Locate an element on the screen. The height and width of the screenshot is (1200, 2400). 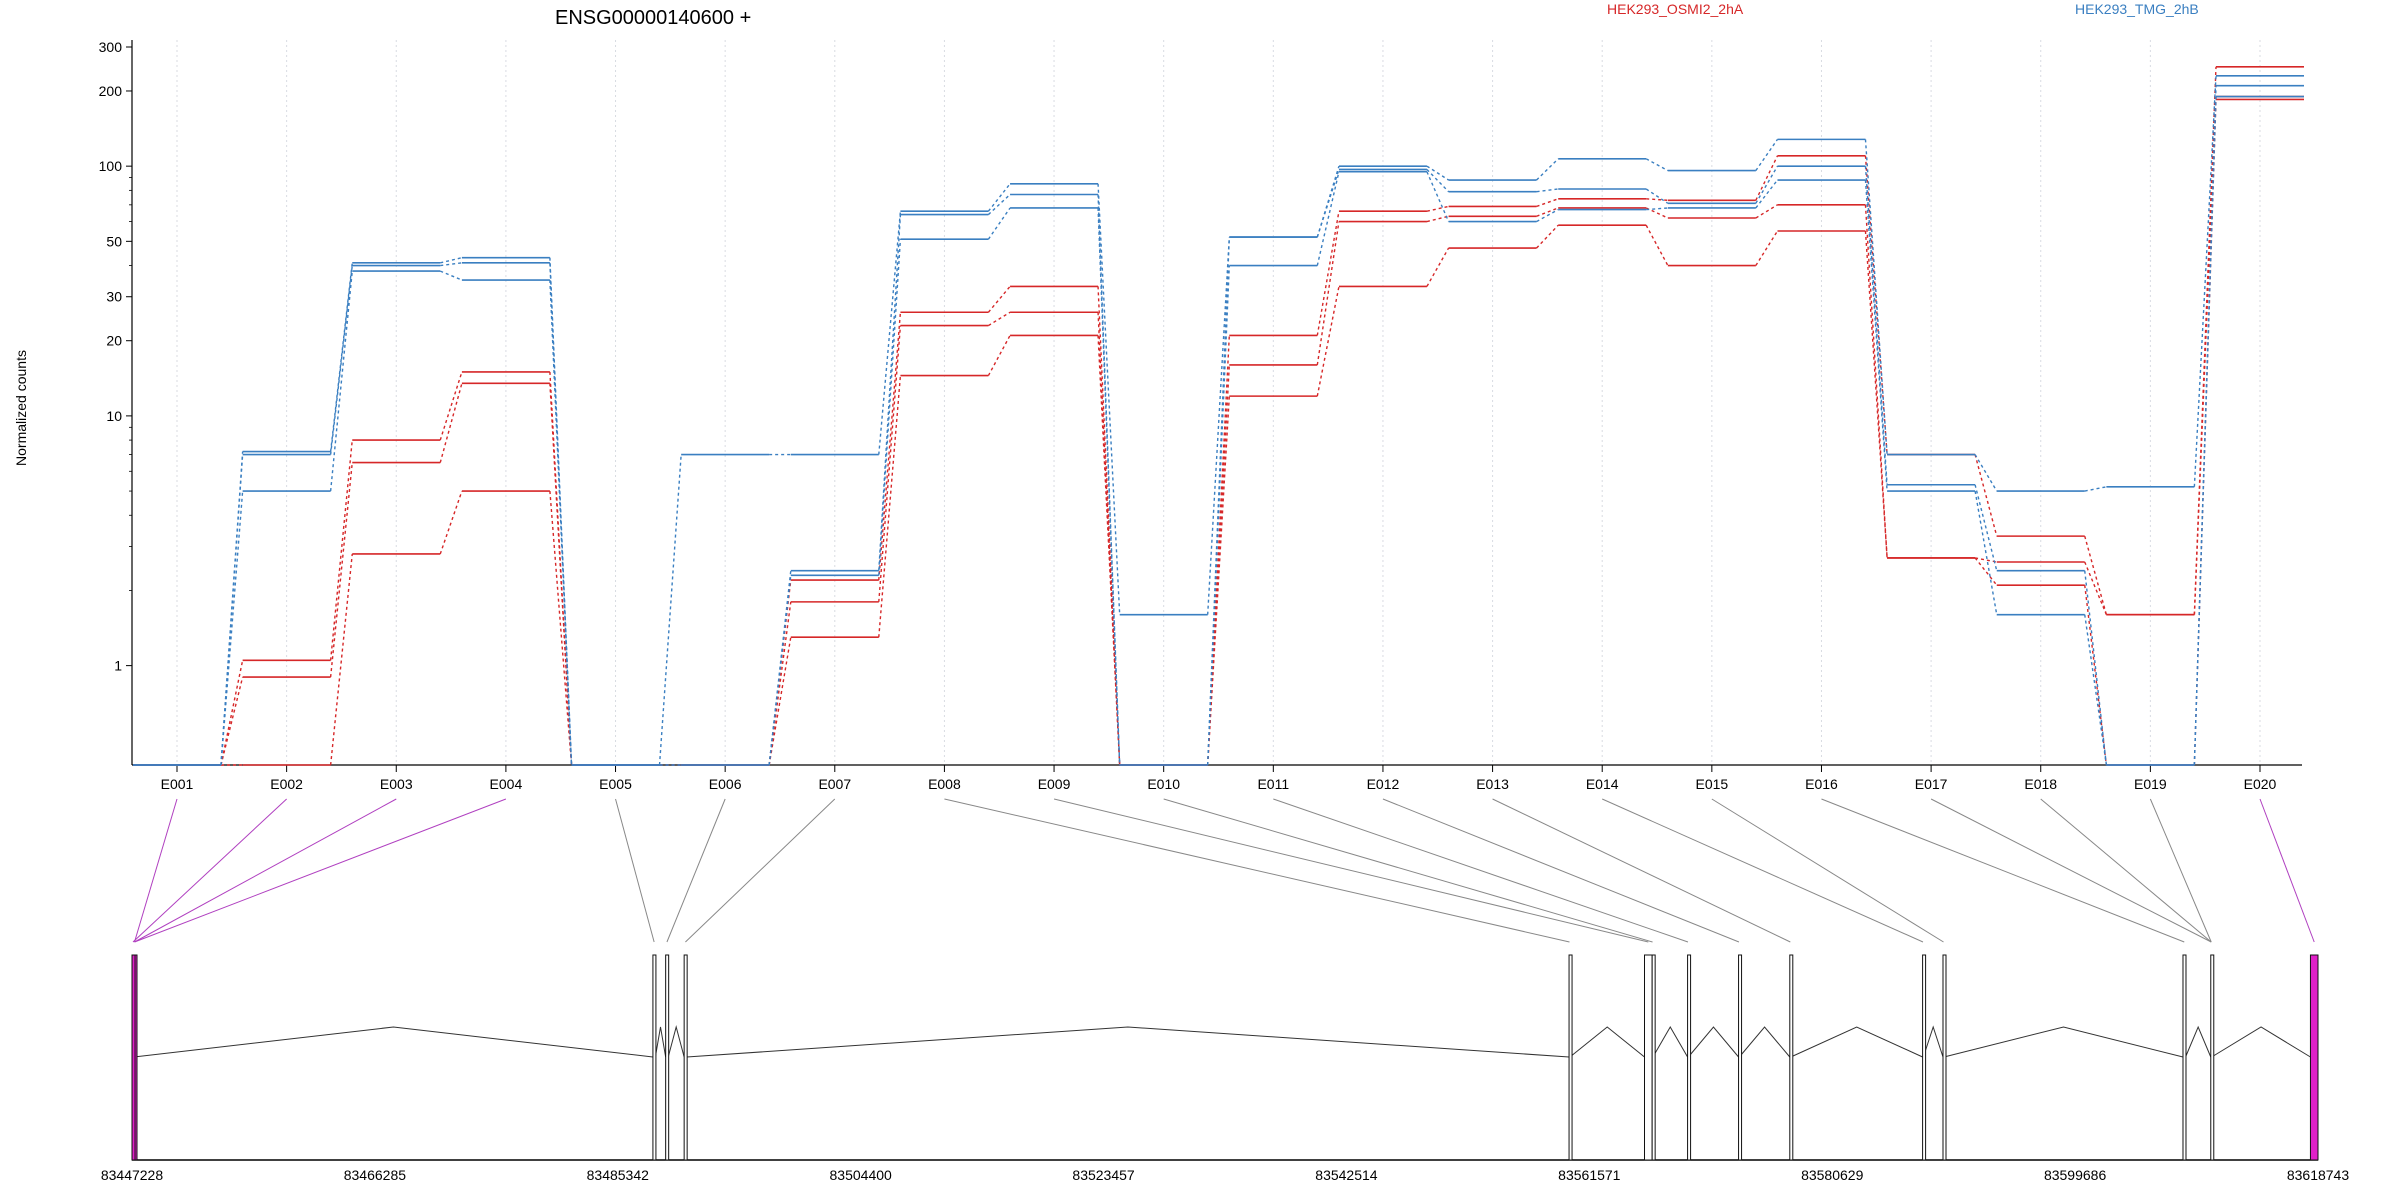
connector-E017 is located at coordinates (2071, 870).